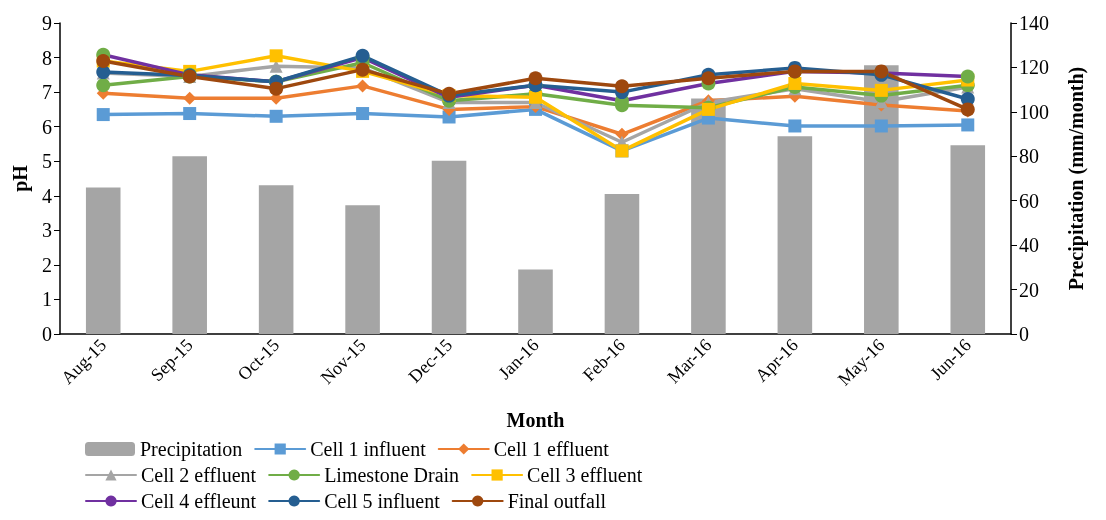  Describe the element at coordinates (47, 264) in the screenshot. I see `y-tick-label: 2` at that location.